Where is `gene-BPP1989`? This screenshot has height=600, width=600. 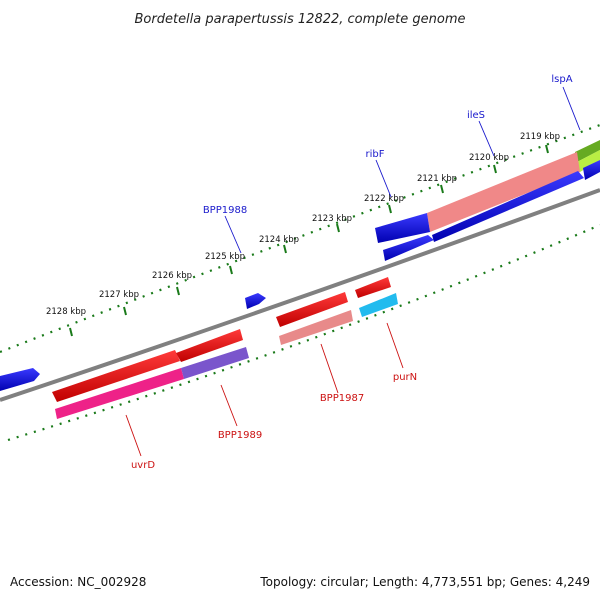
gene-BPP1989 is located at coordinates (215, 363).